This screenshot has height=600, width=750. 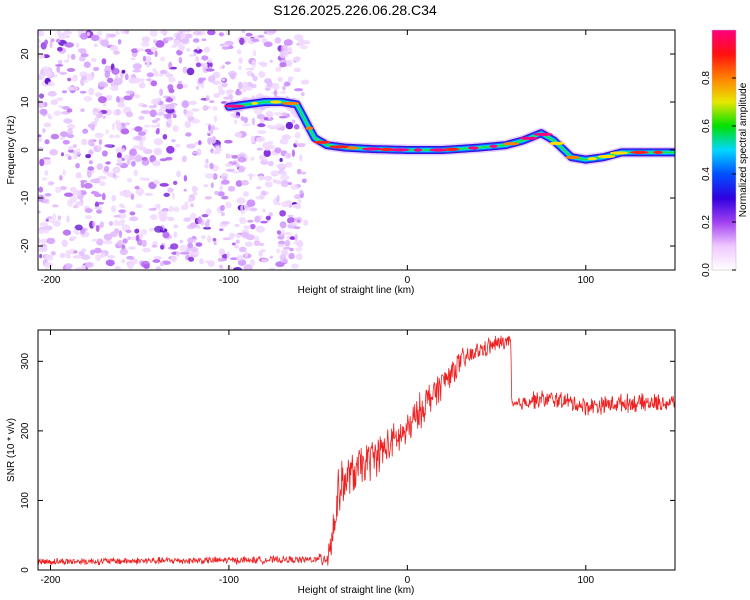 What do you see at coordinates (408, 280) in the screenshot?
I see `x-tick-label: 0` at bounding box center [408, 280].